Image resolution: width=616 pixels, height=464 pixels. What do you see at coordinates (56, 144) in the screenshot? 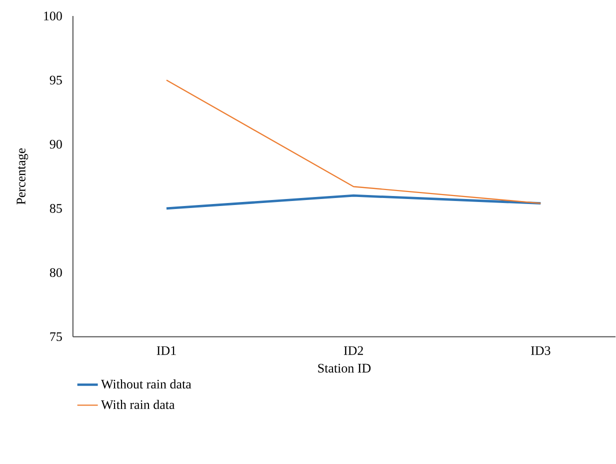
I see `y-tick-label: 90` at bounding box center [56, 144].